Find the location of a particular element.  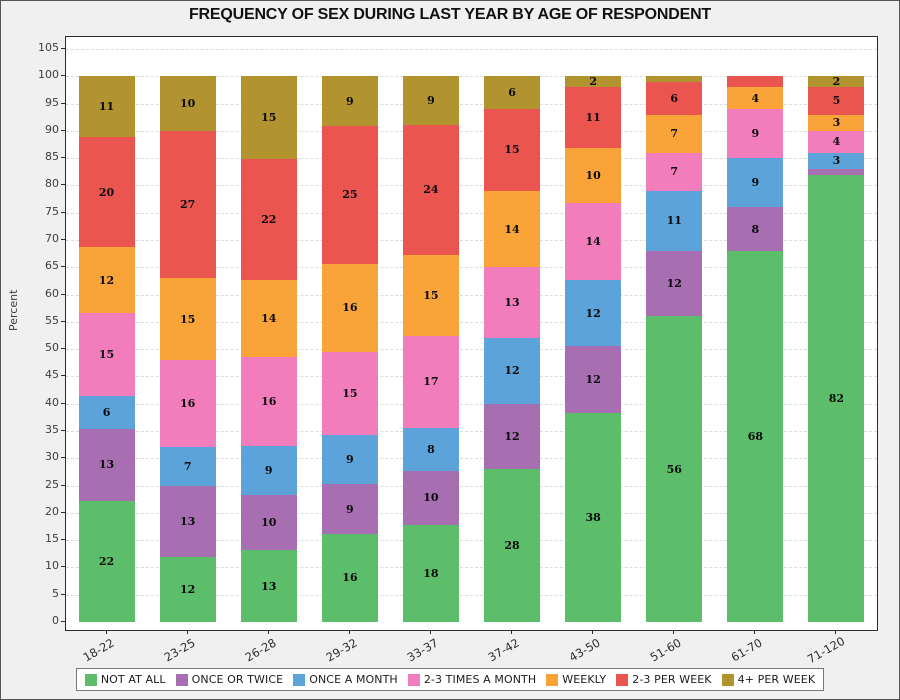

bar-segment: 17 is located at coordinates (430, 381).